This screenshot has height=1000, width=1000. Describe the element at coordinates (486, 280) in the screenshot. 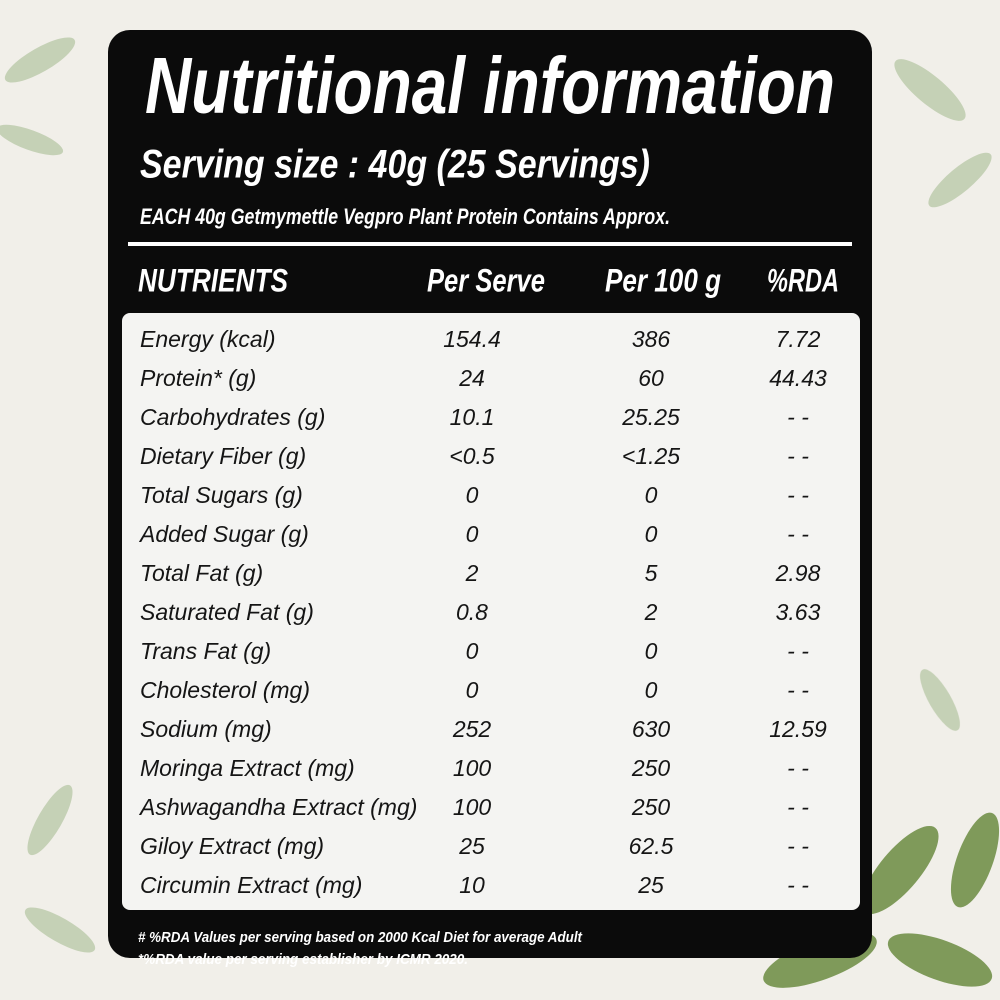

I see `column-header: Per Serve` at that location.